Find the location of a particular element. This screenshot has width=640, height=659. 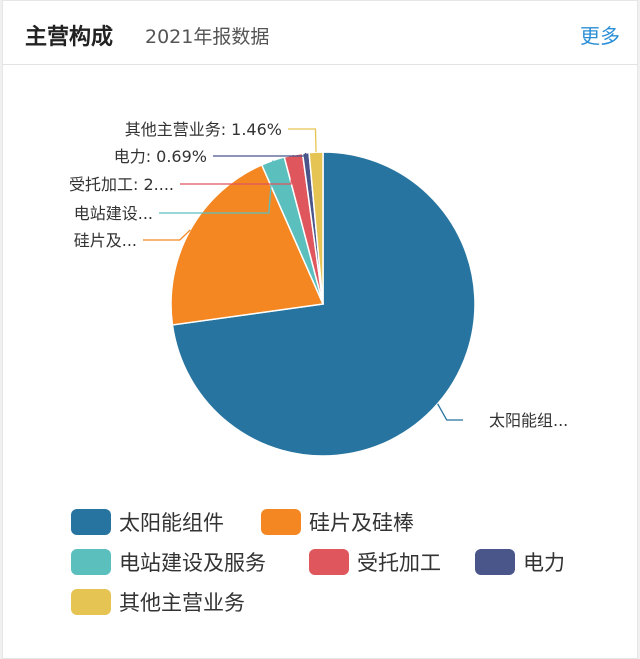

legend-item-4: 电力 is located at coordinates (520, 562).